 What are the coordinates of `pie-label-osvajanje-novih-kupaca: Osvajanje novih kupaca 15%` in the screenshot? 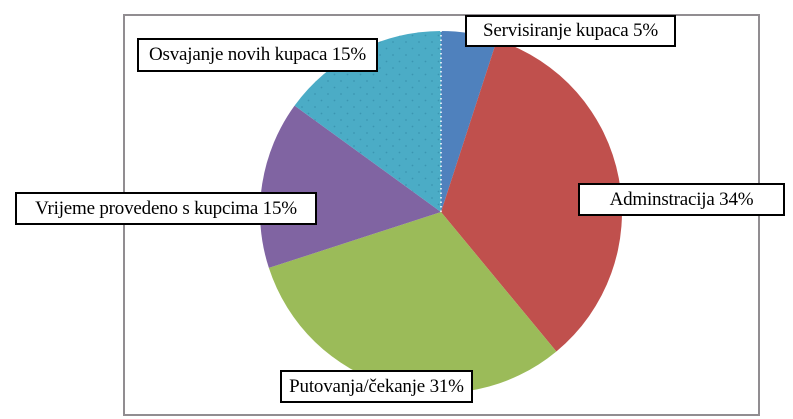 It's located at (257, 55).